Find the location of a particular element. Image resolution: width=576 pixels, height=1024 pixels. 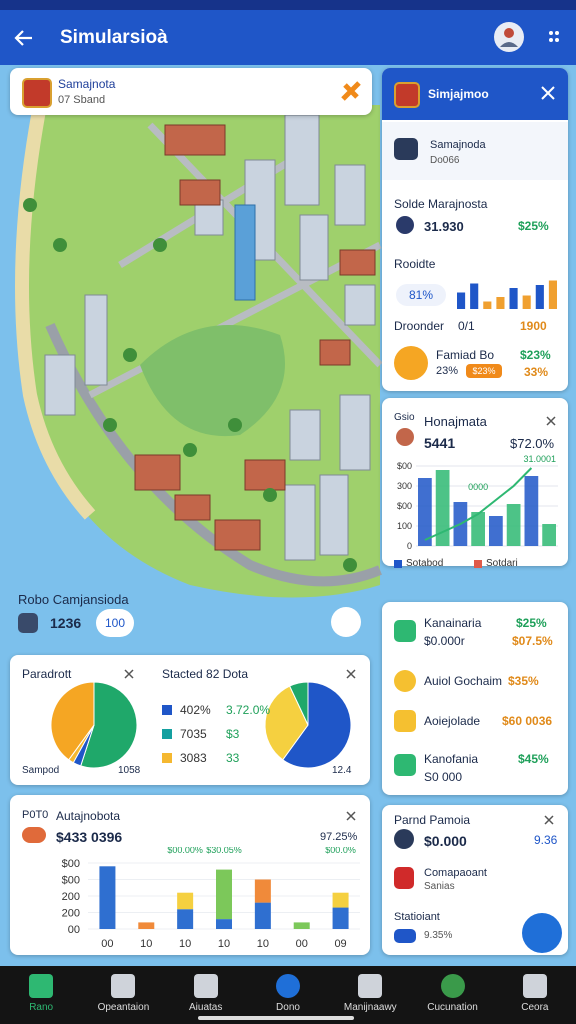

nav-label: Ceora is located at coordinates (535, 1007).